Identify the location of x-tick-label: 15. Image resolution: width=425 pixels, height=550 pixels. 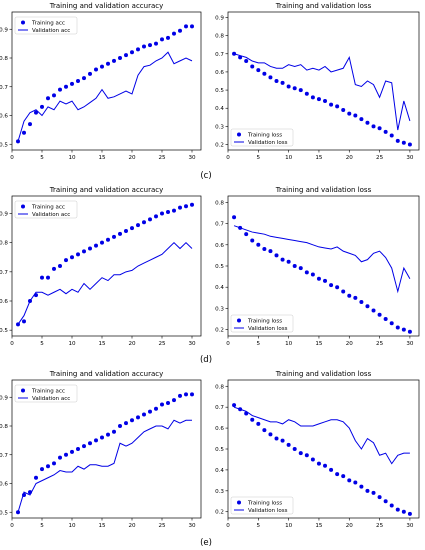
(102, 526).